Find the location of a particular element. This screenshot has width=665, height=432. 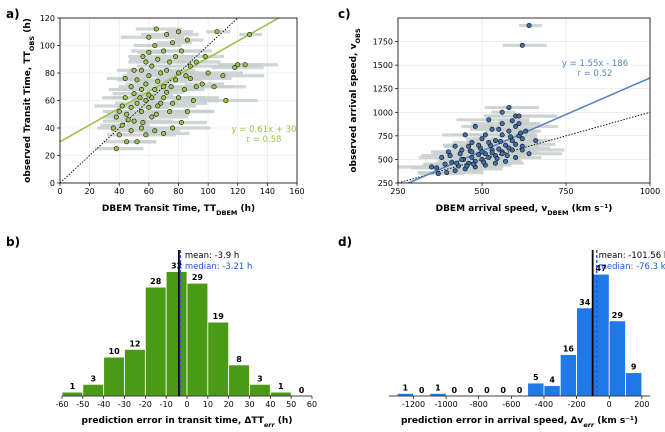

x-tick-label: 140 is located at coordinates (267, 191).